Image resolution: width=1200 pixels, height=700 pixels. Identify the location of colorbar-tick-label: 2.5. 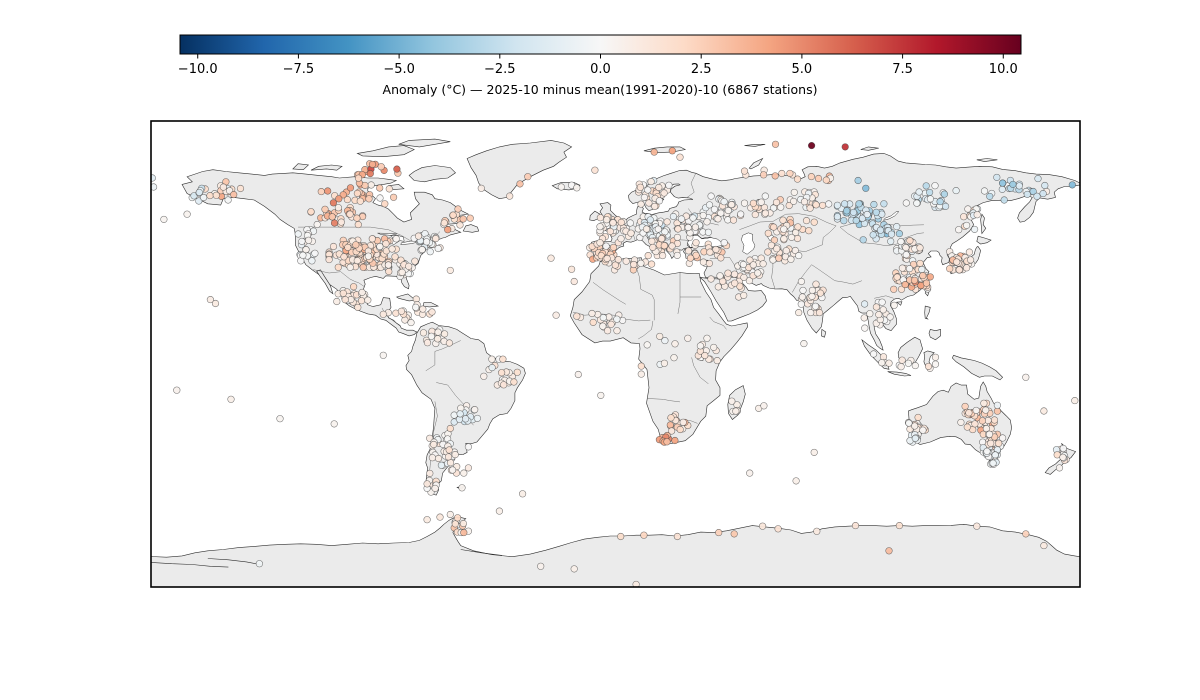
(701, 69).